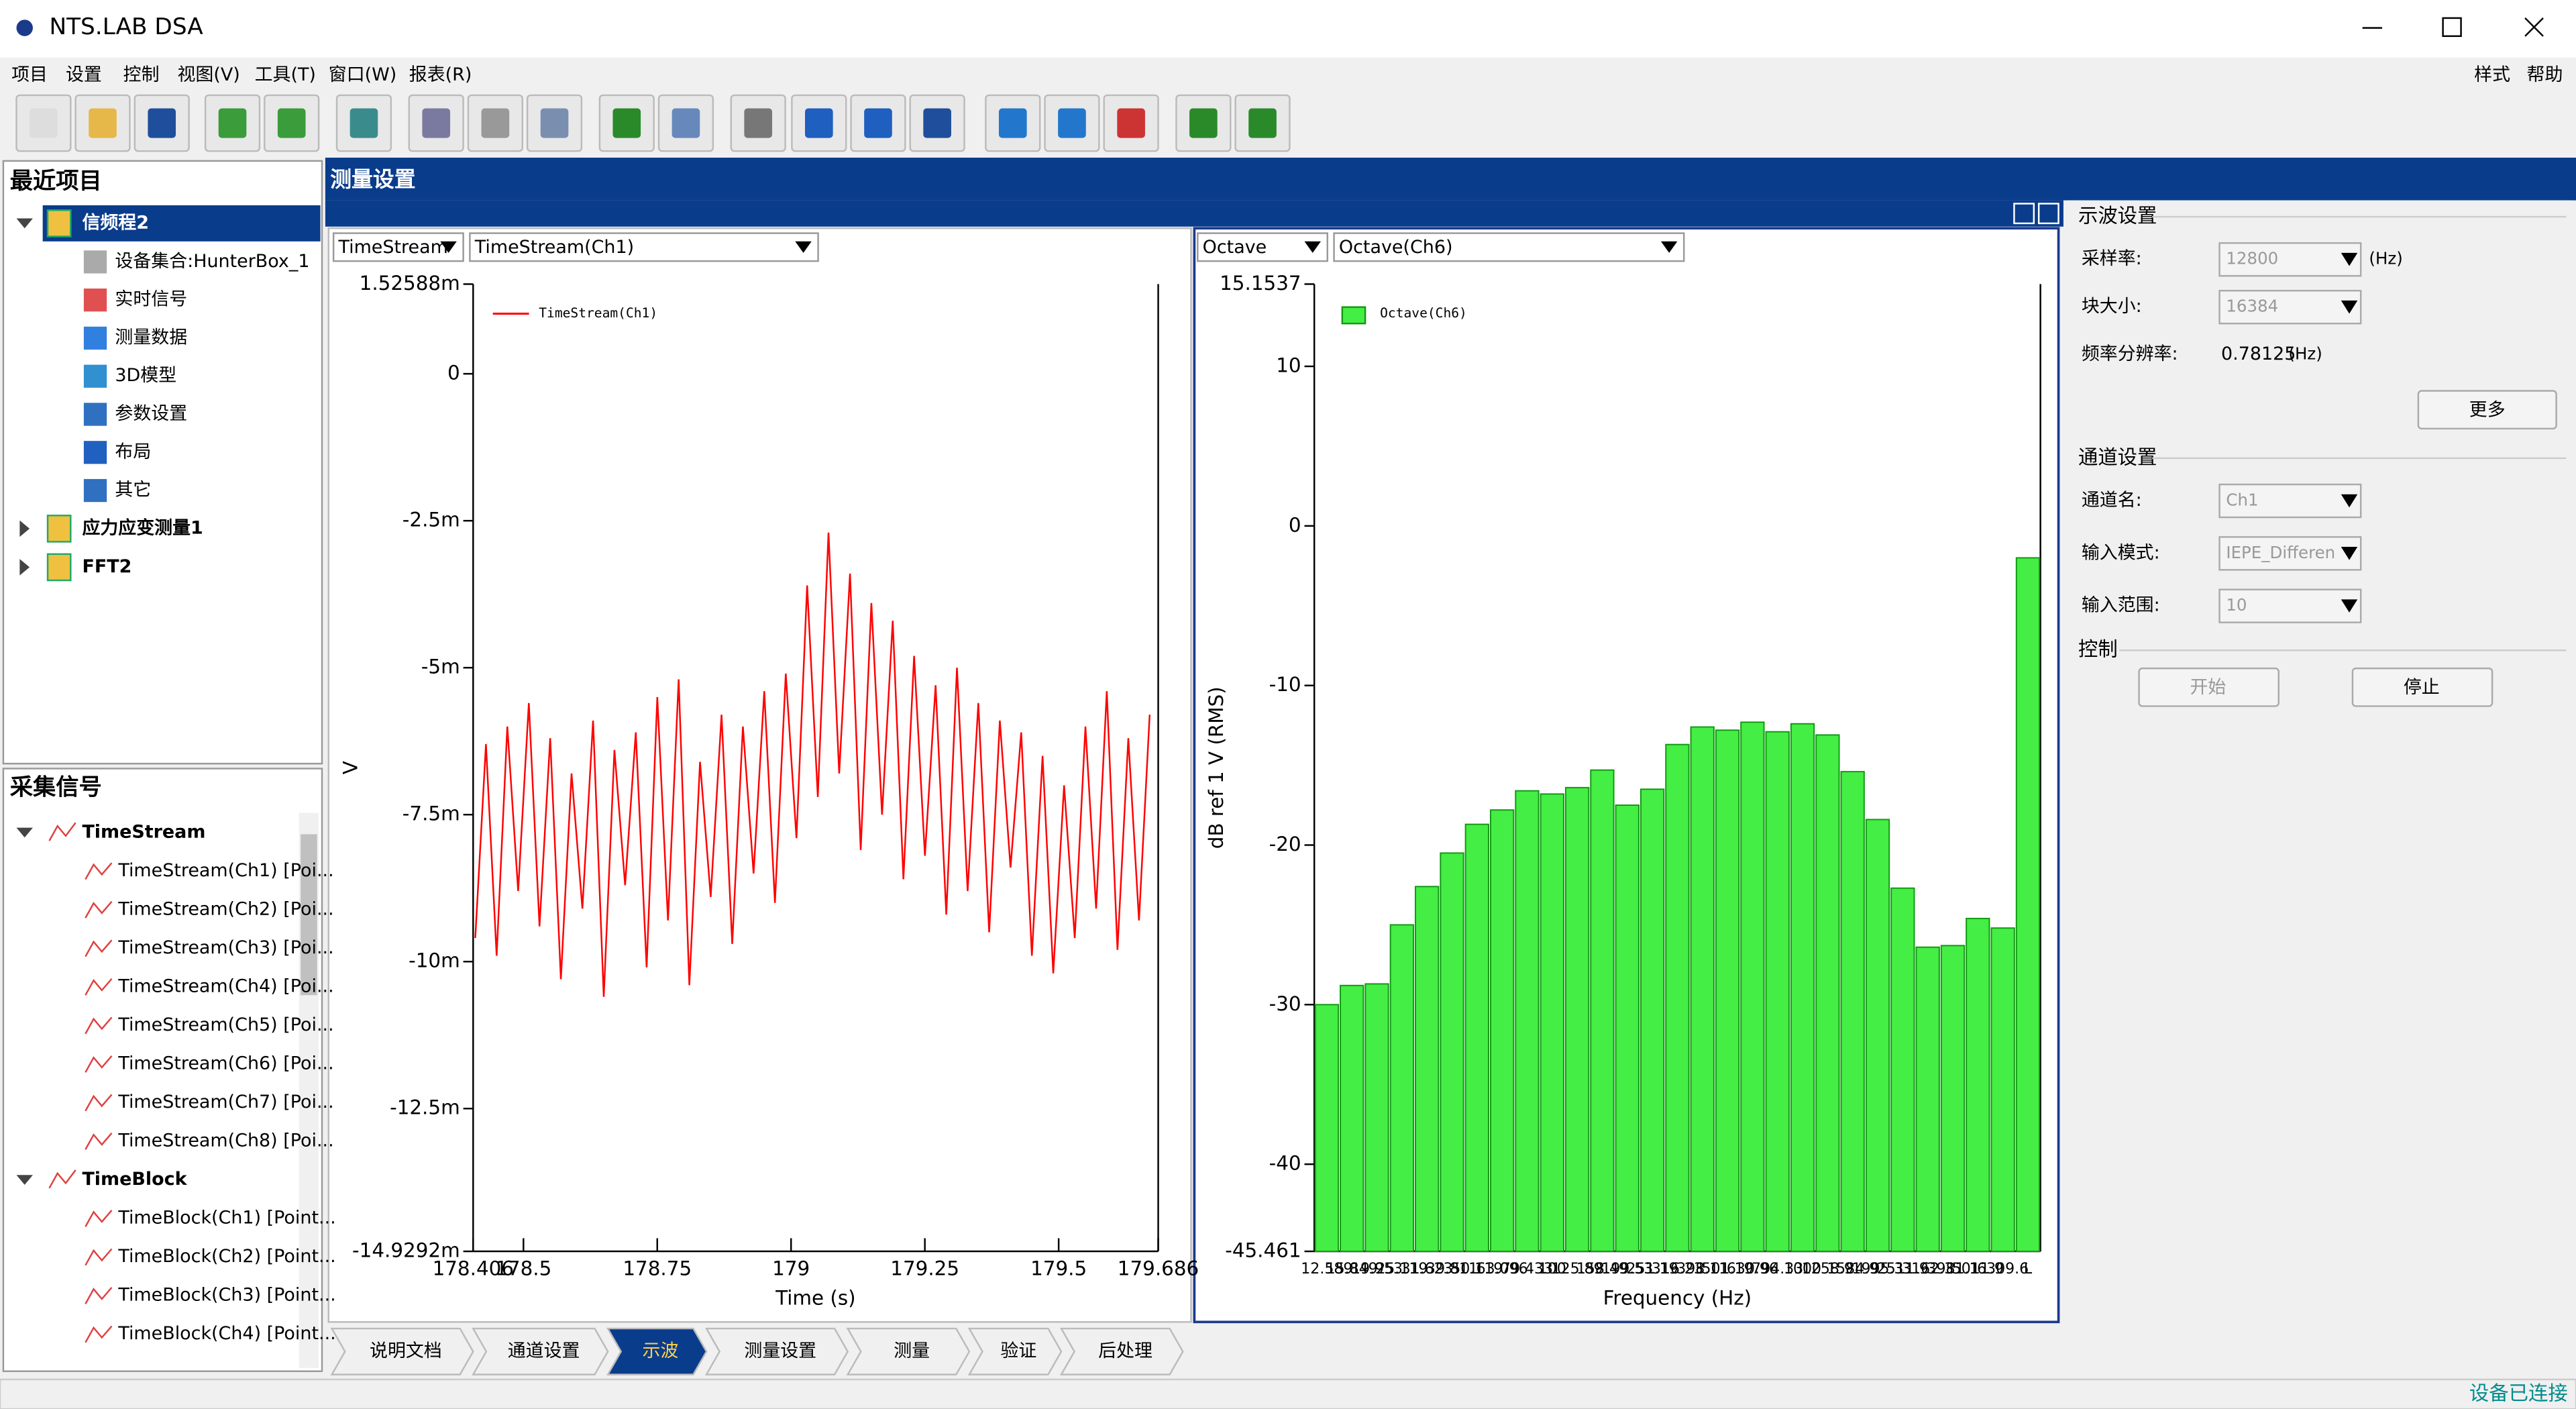  Describe the element at coordinates (2208, 687) in the screenshot. I see `button-label: 开始` at that location.